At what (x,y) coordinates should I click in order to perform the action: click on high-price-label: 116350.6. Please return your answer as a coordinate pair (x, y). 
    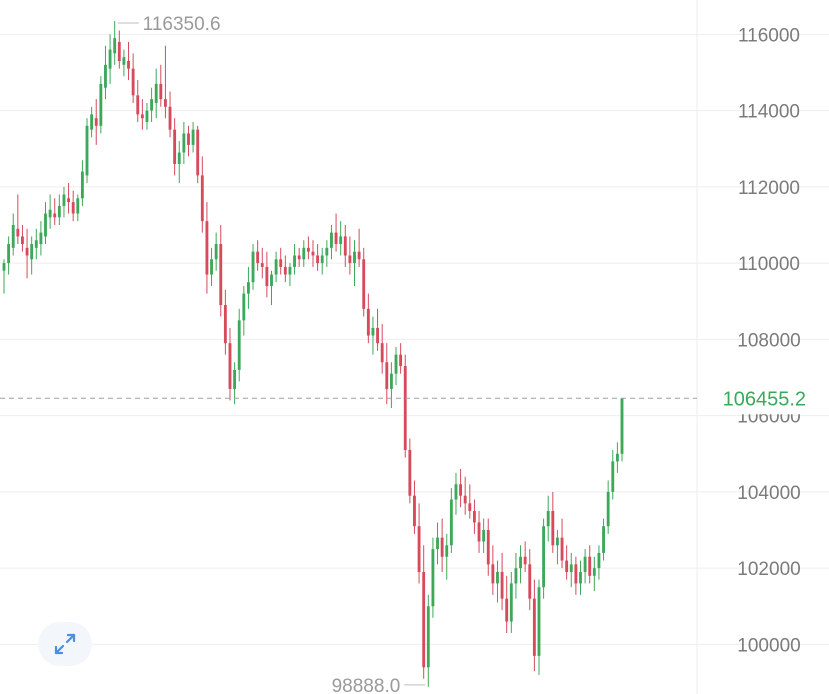
    Looking at the image, I should click on (182, 24).